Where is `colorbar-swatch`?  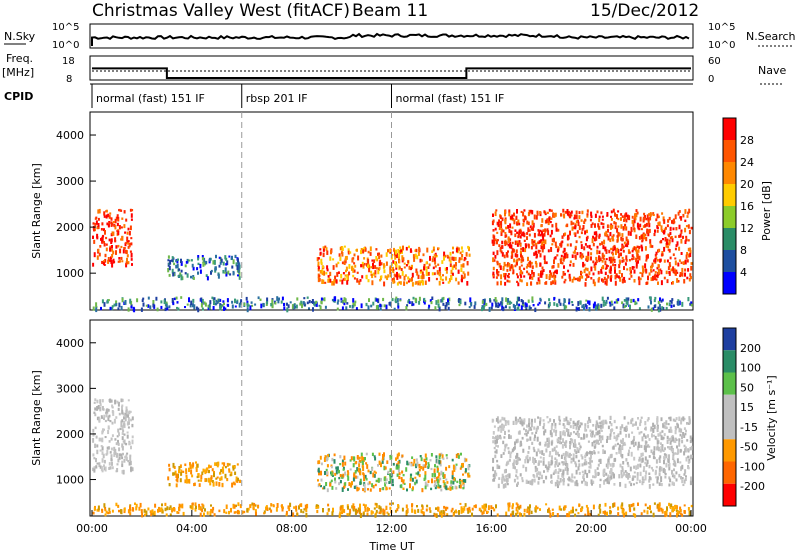
colorbar-swatch is located at coordinates (729, 383).